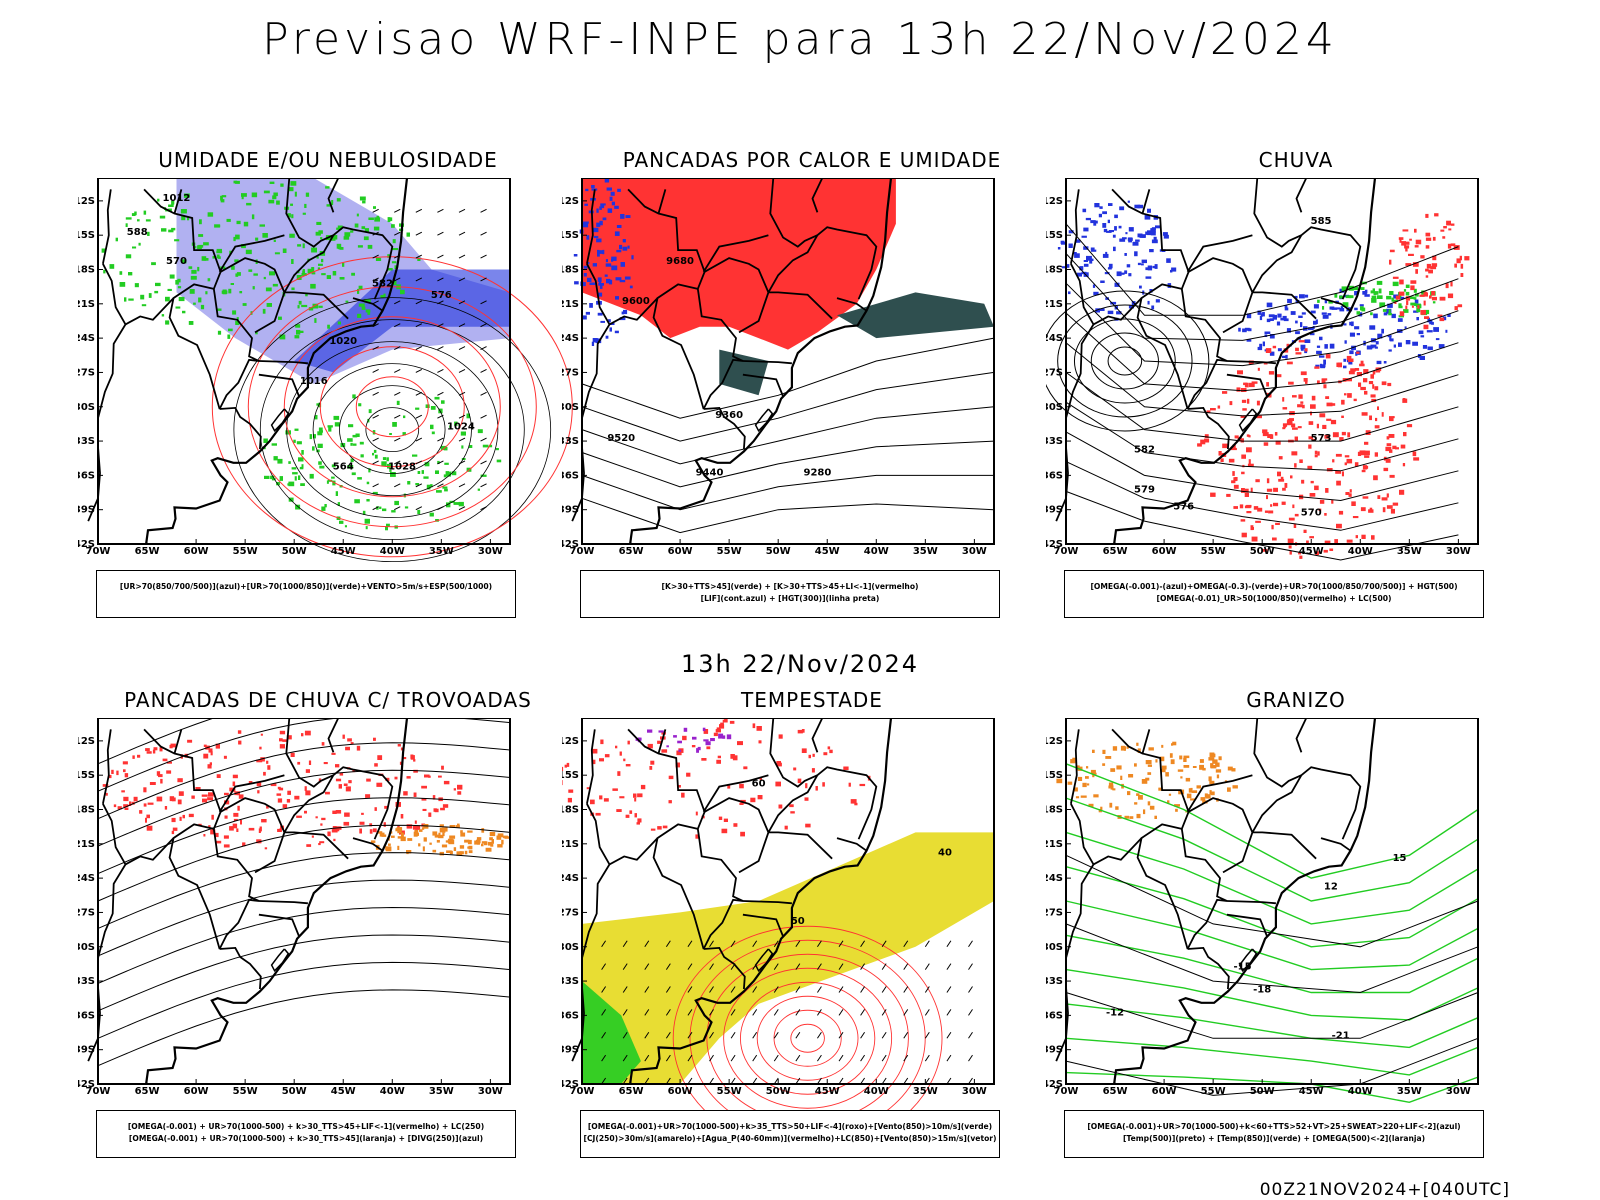 This screenshot has width=1600, height=1200. Describe the element at coordinates (343, 341) in the screenshot. I see `contour-label: 1020` at that location.